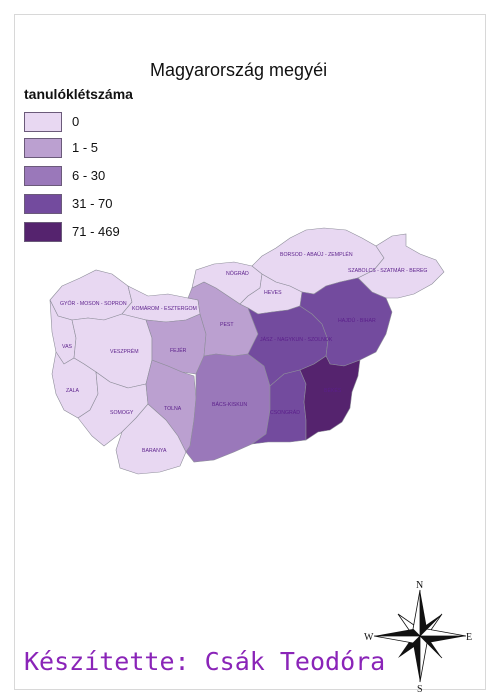 Image resolution: width=495 pixels, height=700 pixels. Describe the element at coordinates (227, 325) in the screenshot. I see `county-label: PEST` at that location.